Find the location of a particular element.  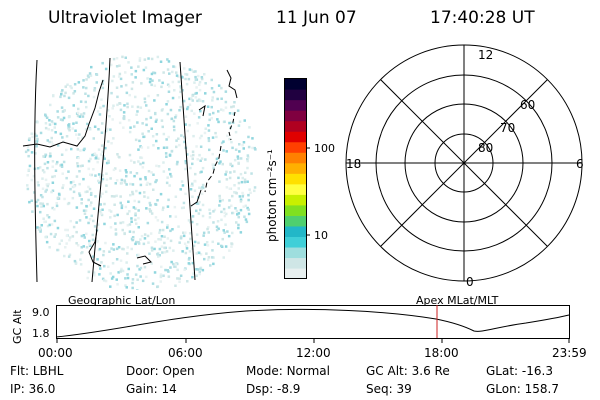

colorbar-swatches is located at coordinates (295, 179).